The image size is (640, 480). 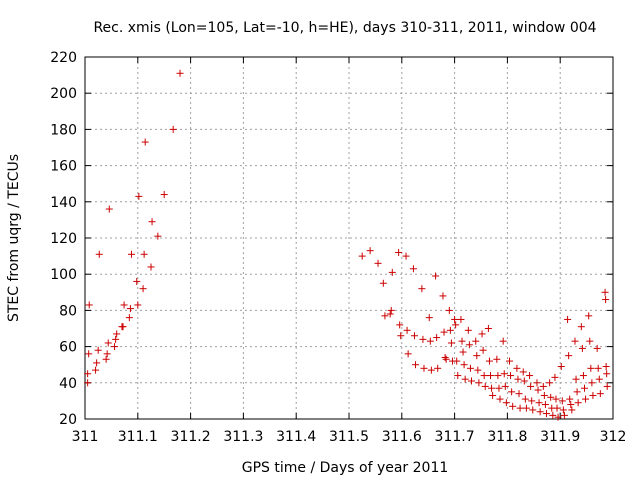 What do you see at coordinates (63, 275) in the screenshot?
I see `y-tick-label: 100` at bounding box center [63, 275].